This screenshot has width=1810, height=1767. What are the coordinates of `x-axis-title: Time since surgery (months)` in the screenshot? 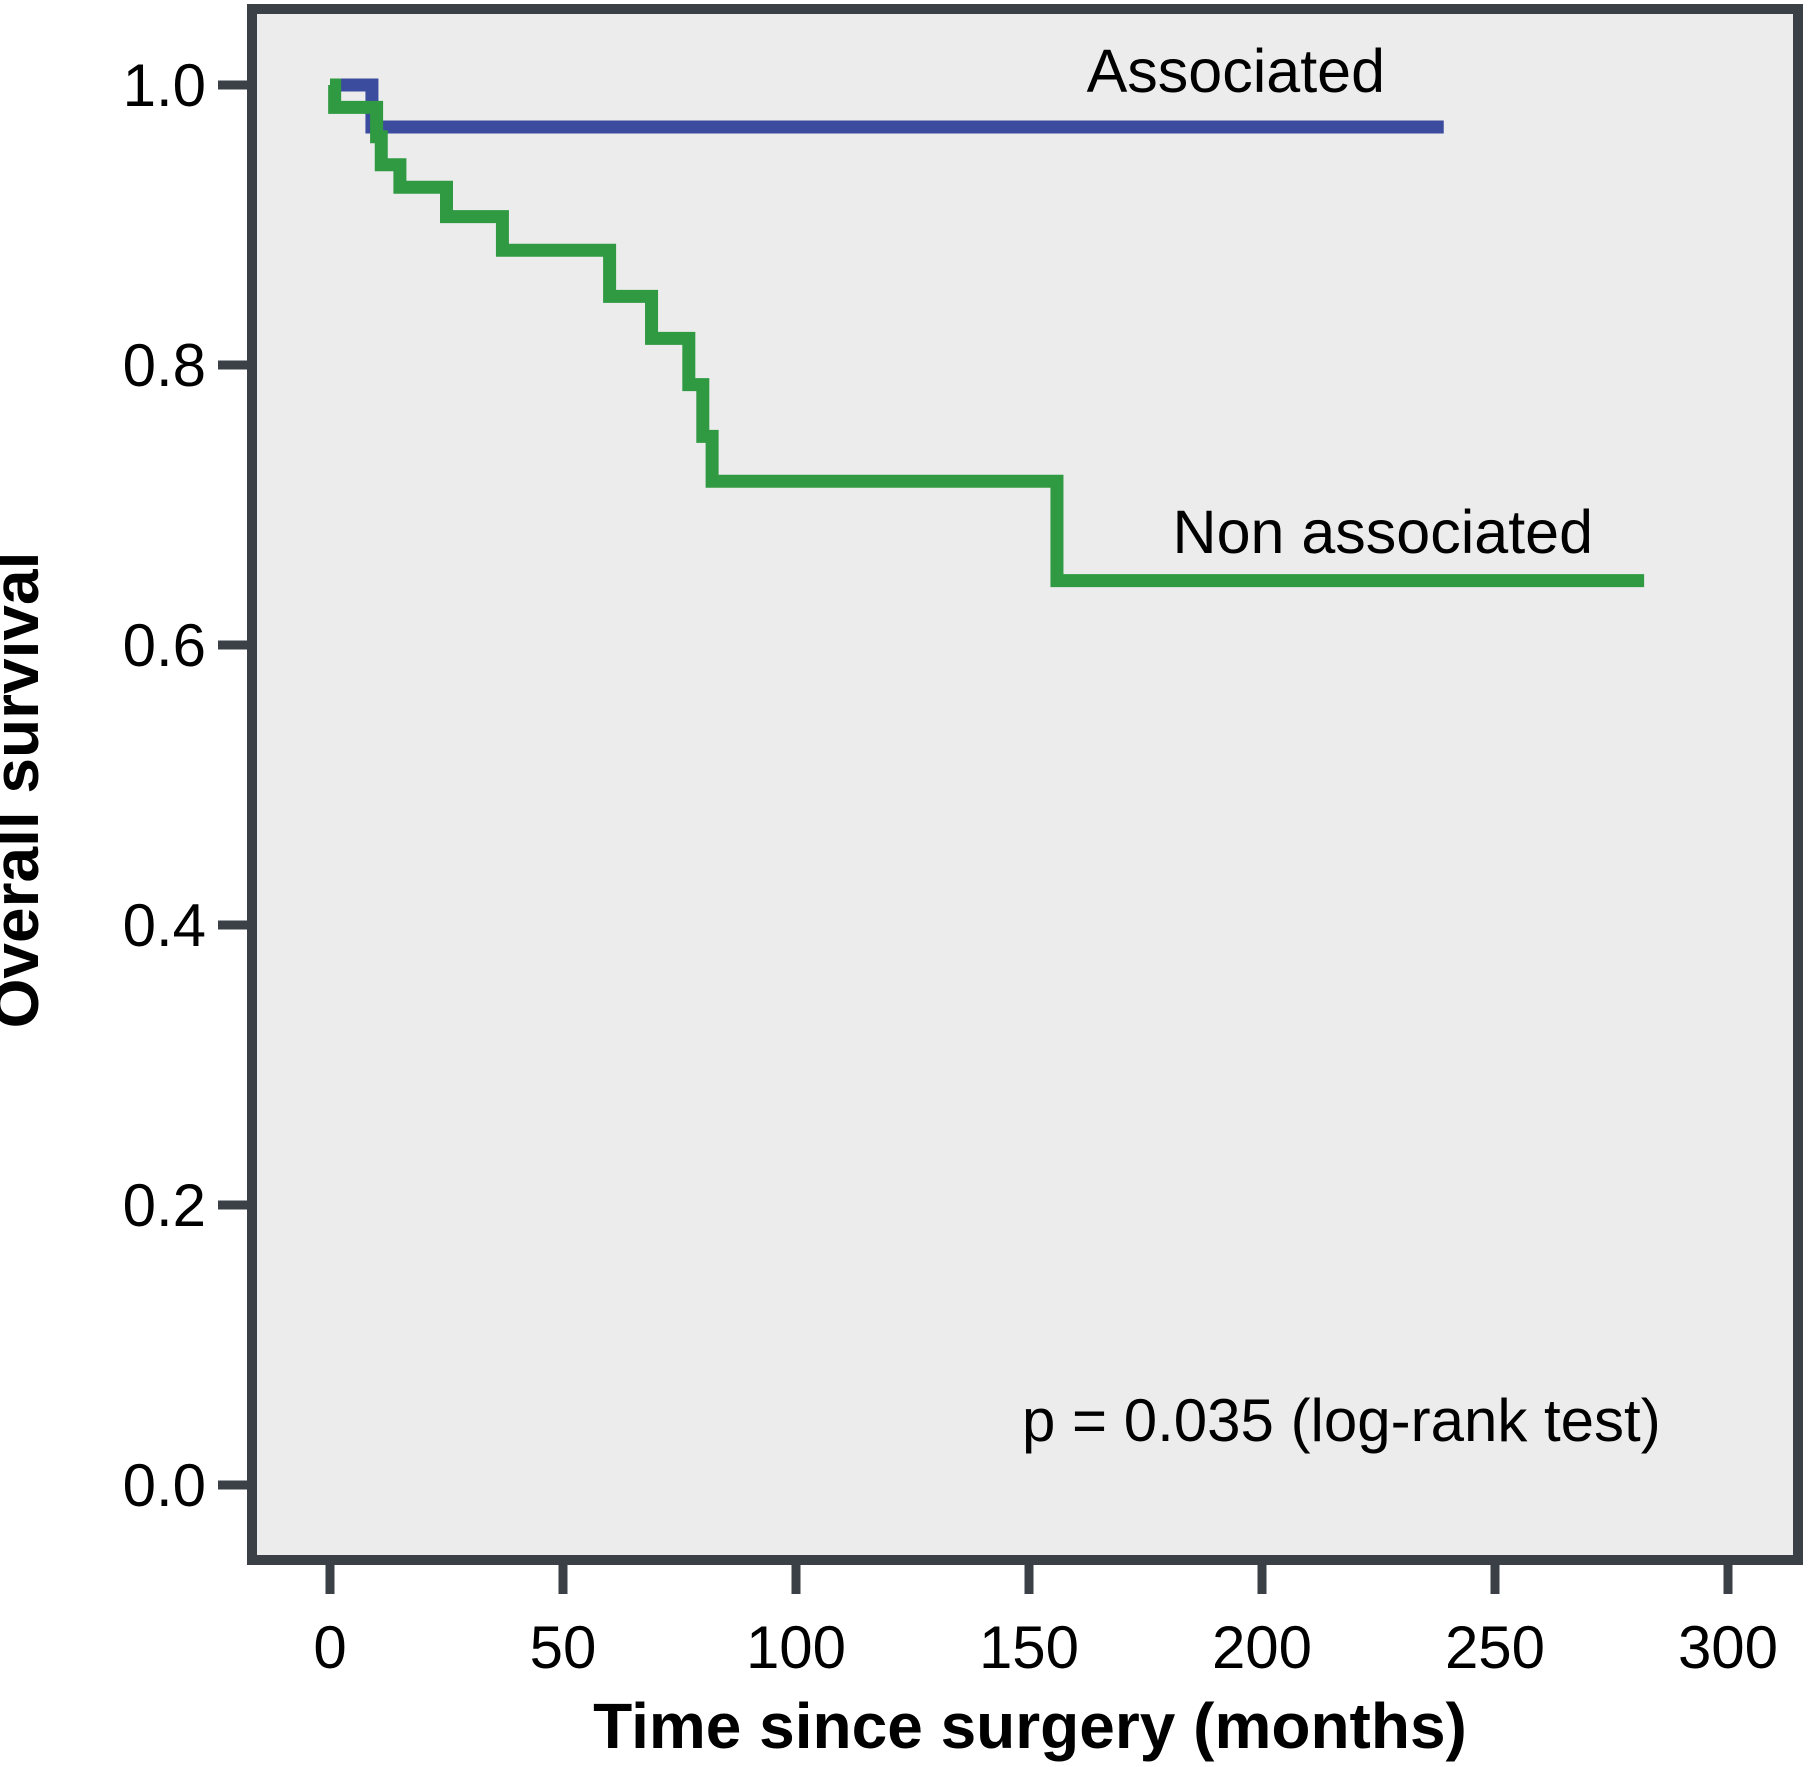 It's located at (1030, 1726).